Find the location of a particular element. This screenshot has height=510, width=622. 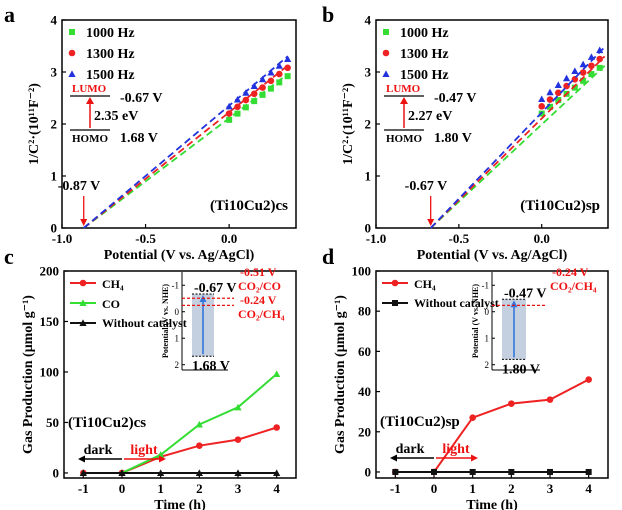

panel-c-dark-arrowhead is located at coordinates (81, 459).